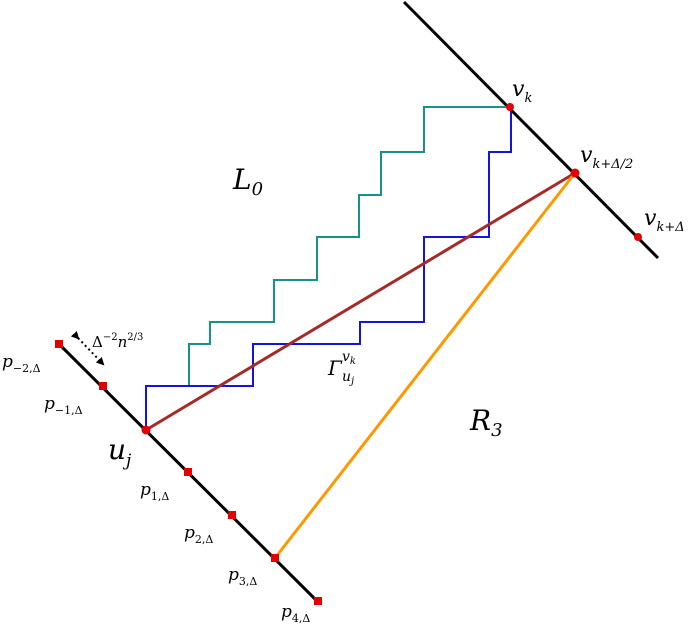  What do you see at coordinates (154, 491) in the screenshot?
I see `label-p-1: p1,Δ` at bounding box center [154, 491].